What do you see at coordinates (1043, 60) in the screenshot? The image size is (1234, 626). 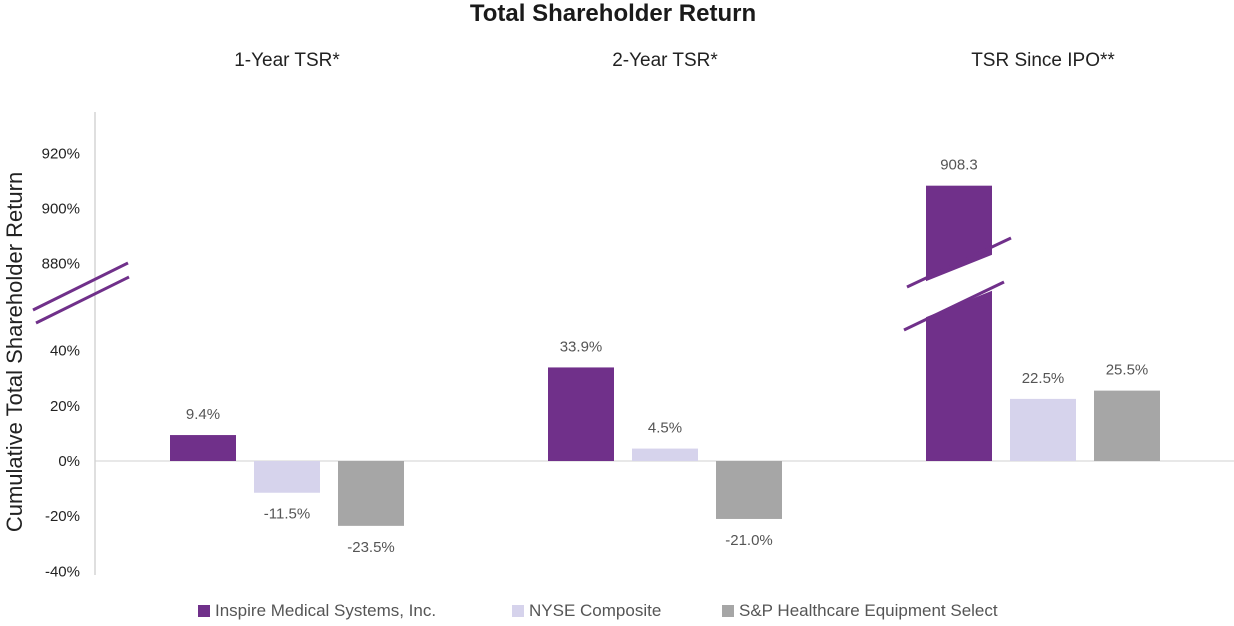 I see `category-label: TSR Since IPO**` at bounding box center [1043, 60].